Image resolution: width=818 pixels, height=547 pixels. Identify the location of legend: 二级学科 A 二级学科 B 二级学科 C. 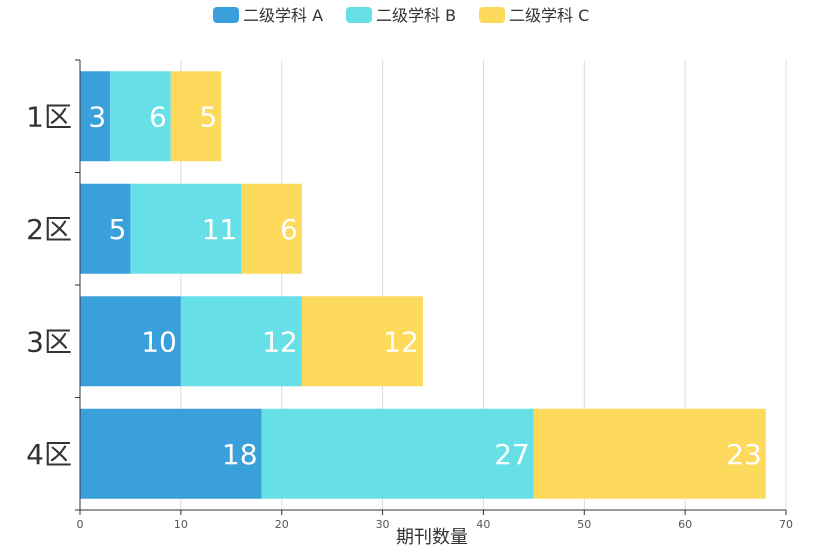
(401, 15).